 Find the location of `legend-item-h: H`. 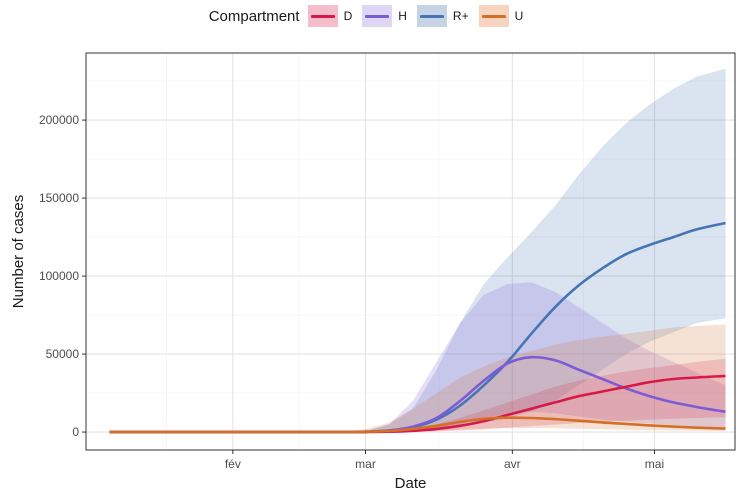

legend-item-h: H is located at coordinates (384, 16).